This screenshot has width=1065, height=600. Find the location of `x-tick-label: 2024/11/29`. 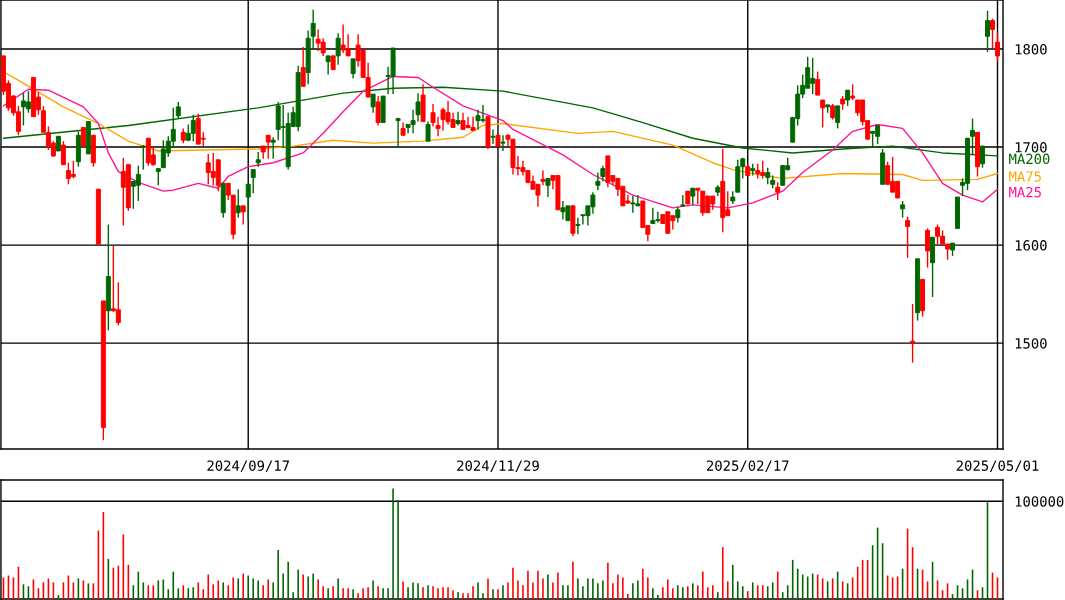

x-tick-label: 2024/11/29 is located at coordinates (498, 466).